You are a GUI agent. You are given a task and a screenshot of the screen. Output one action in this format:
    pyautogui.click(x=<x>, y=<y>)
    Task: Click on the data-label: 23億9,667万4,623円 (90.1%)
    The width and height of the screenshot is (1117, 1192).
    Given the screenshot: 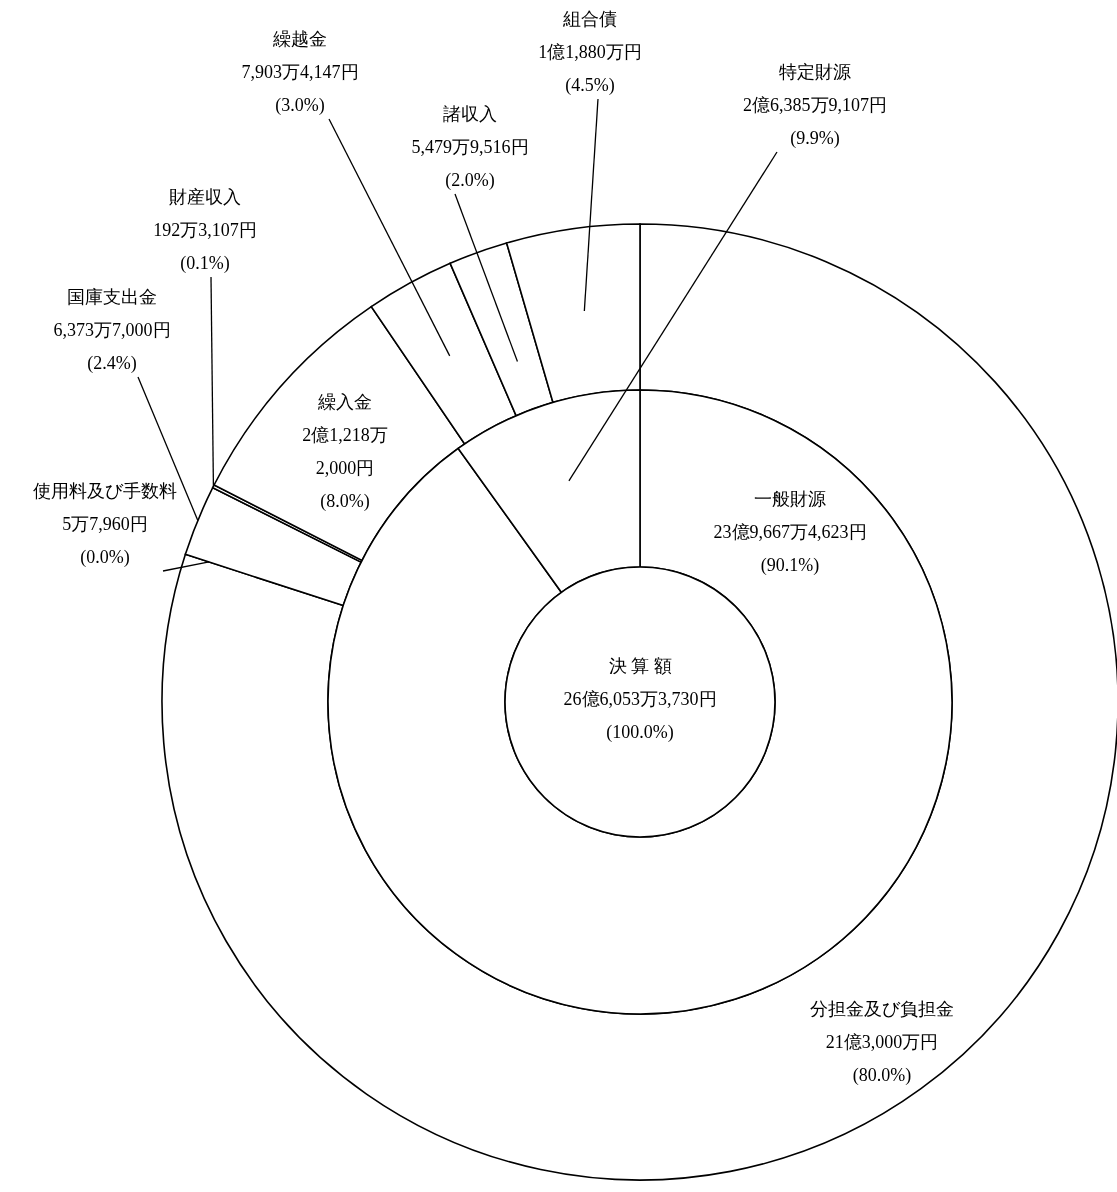 What is the action you would take?
    pyautogui.click(x=790, y=549)
    